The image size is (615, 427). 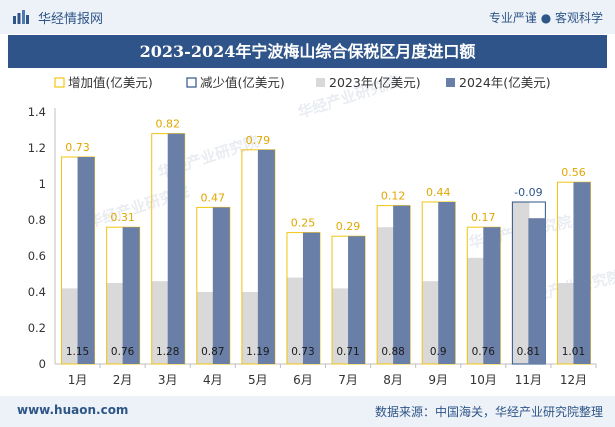 I want to click on x-tick-label: 10月, so click(x=483, y=380).